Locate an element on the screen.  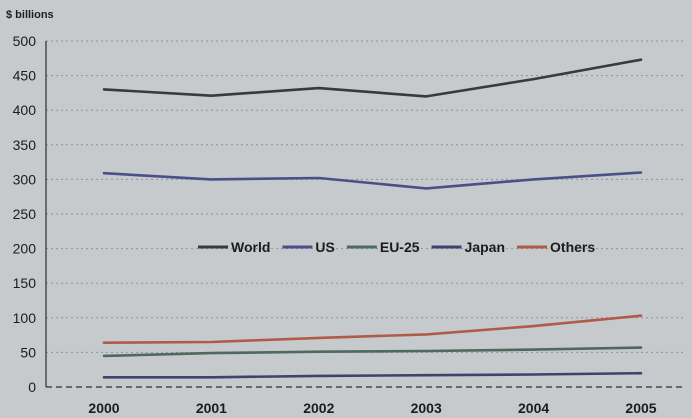
legend: World US EU-25 Japan Others is located at coordinates (396, 247).